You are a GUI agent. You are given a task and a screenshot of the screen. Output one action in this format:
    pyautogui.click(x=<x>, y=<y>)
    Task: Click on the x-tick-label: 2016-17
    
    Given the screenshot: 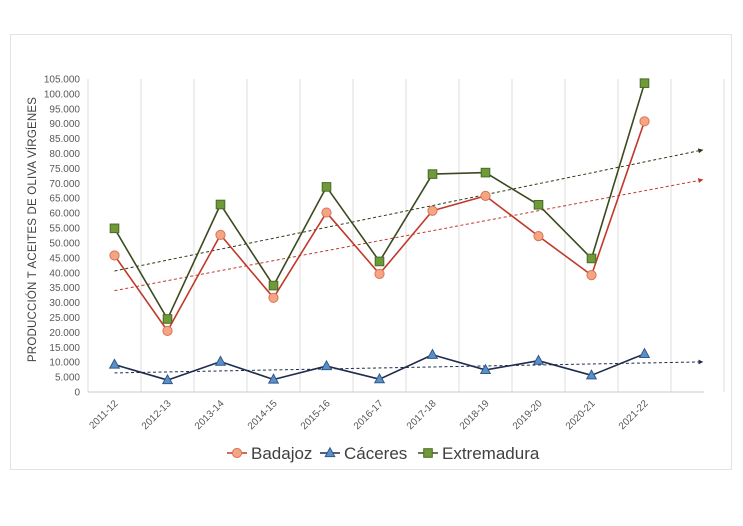 What is the action you would take?
    pyautogui.click(x=369, y=415)
    